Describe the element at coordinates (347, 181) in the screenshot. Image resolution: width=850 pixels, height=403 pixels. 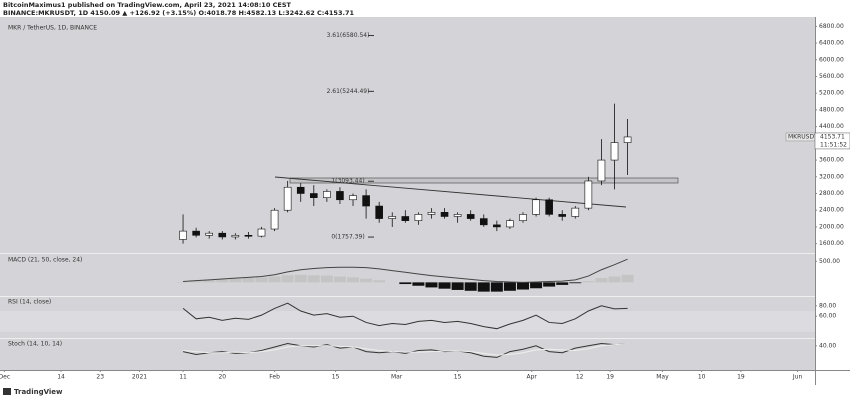
I see `fib-label: 1(3093.44)` at that location.